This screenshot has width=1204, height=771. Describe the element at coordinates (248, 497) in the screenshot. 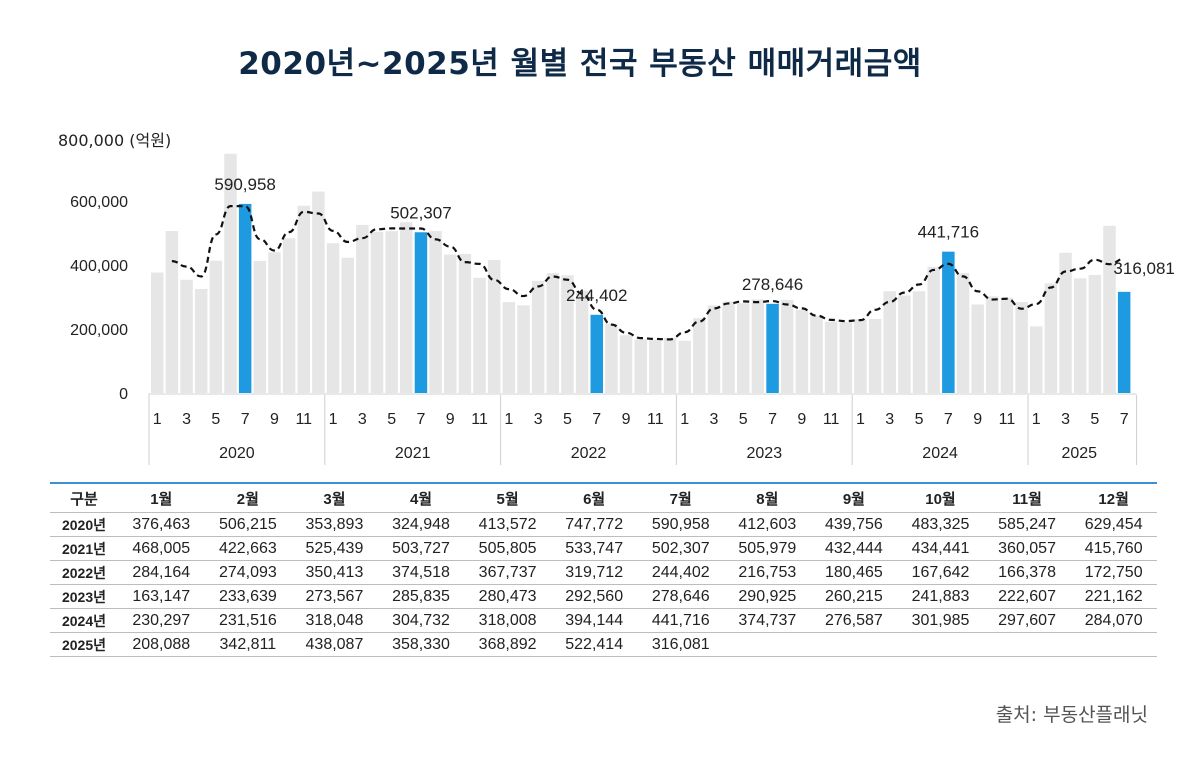

I see `table-header-cell: 2월` at that location.